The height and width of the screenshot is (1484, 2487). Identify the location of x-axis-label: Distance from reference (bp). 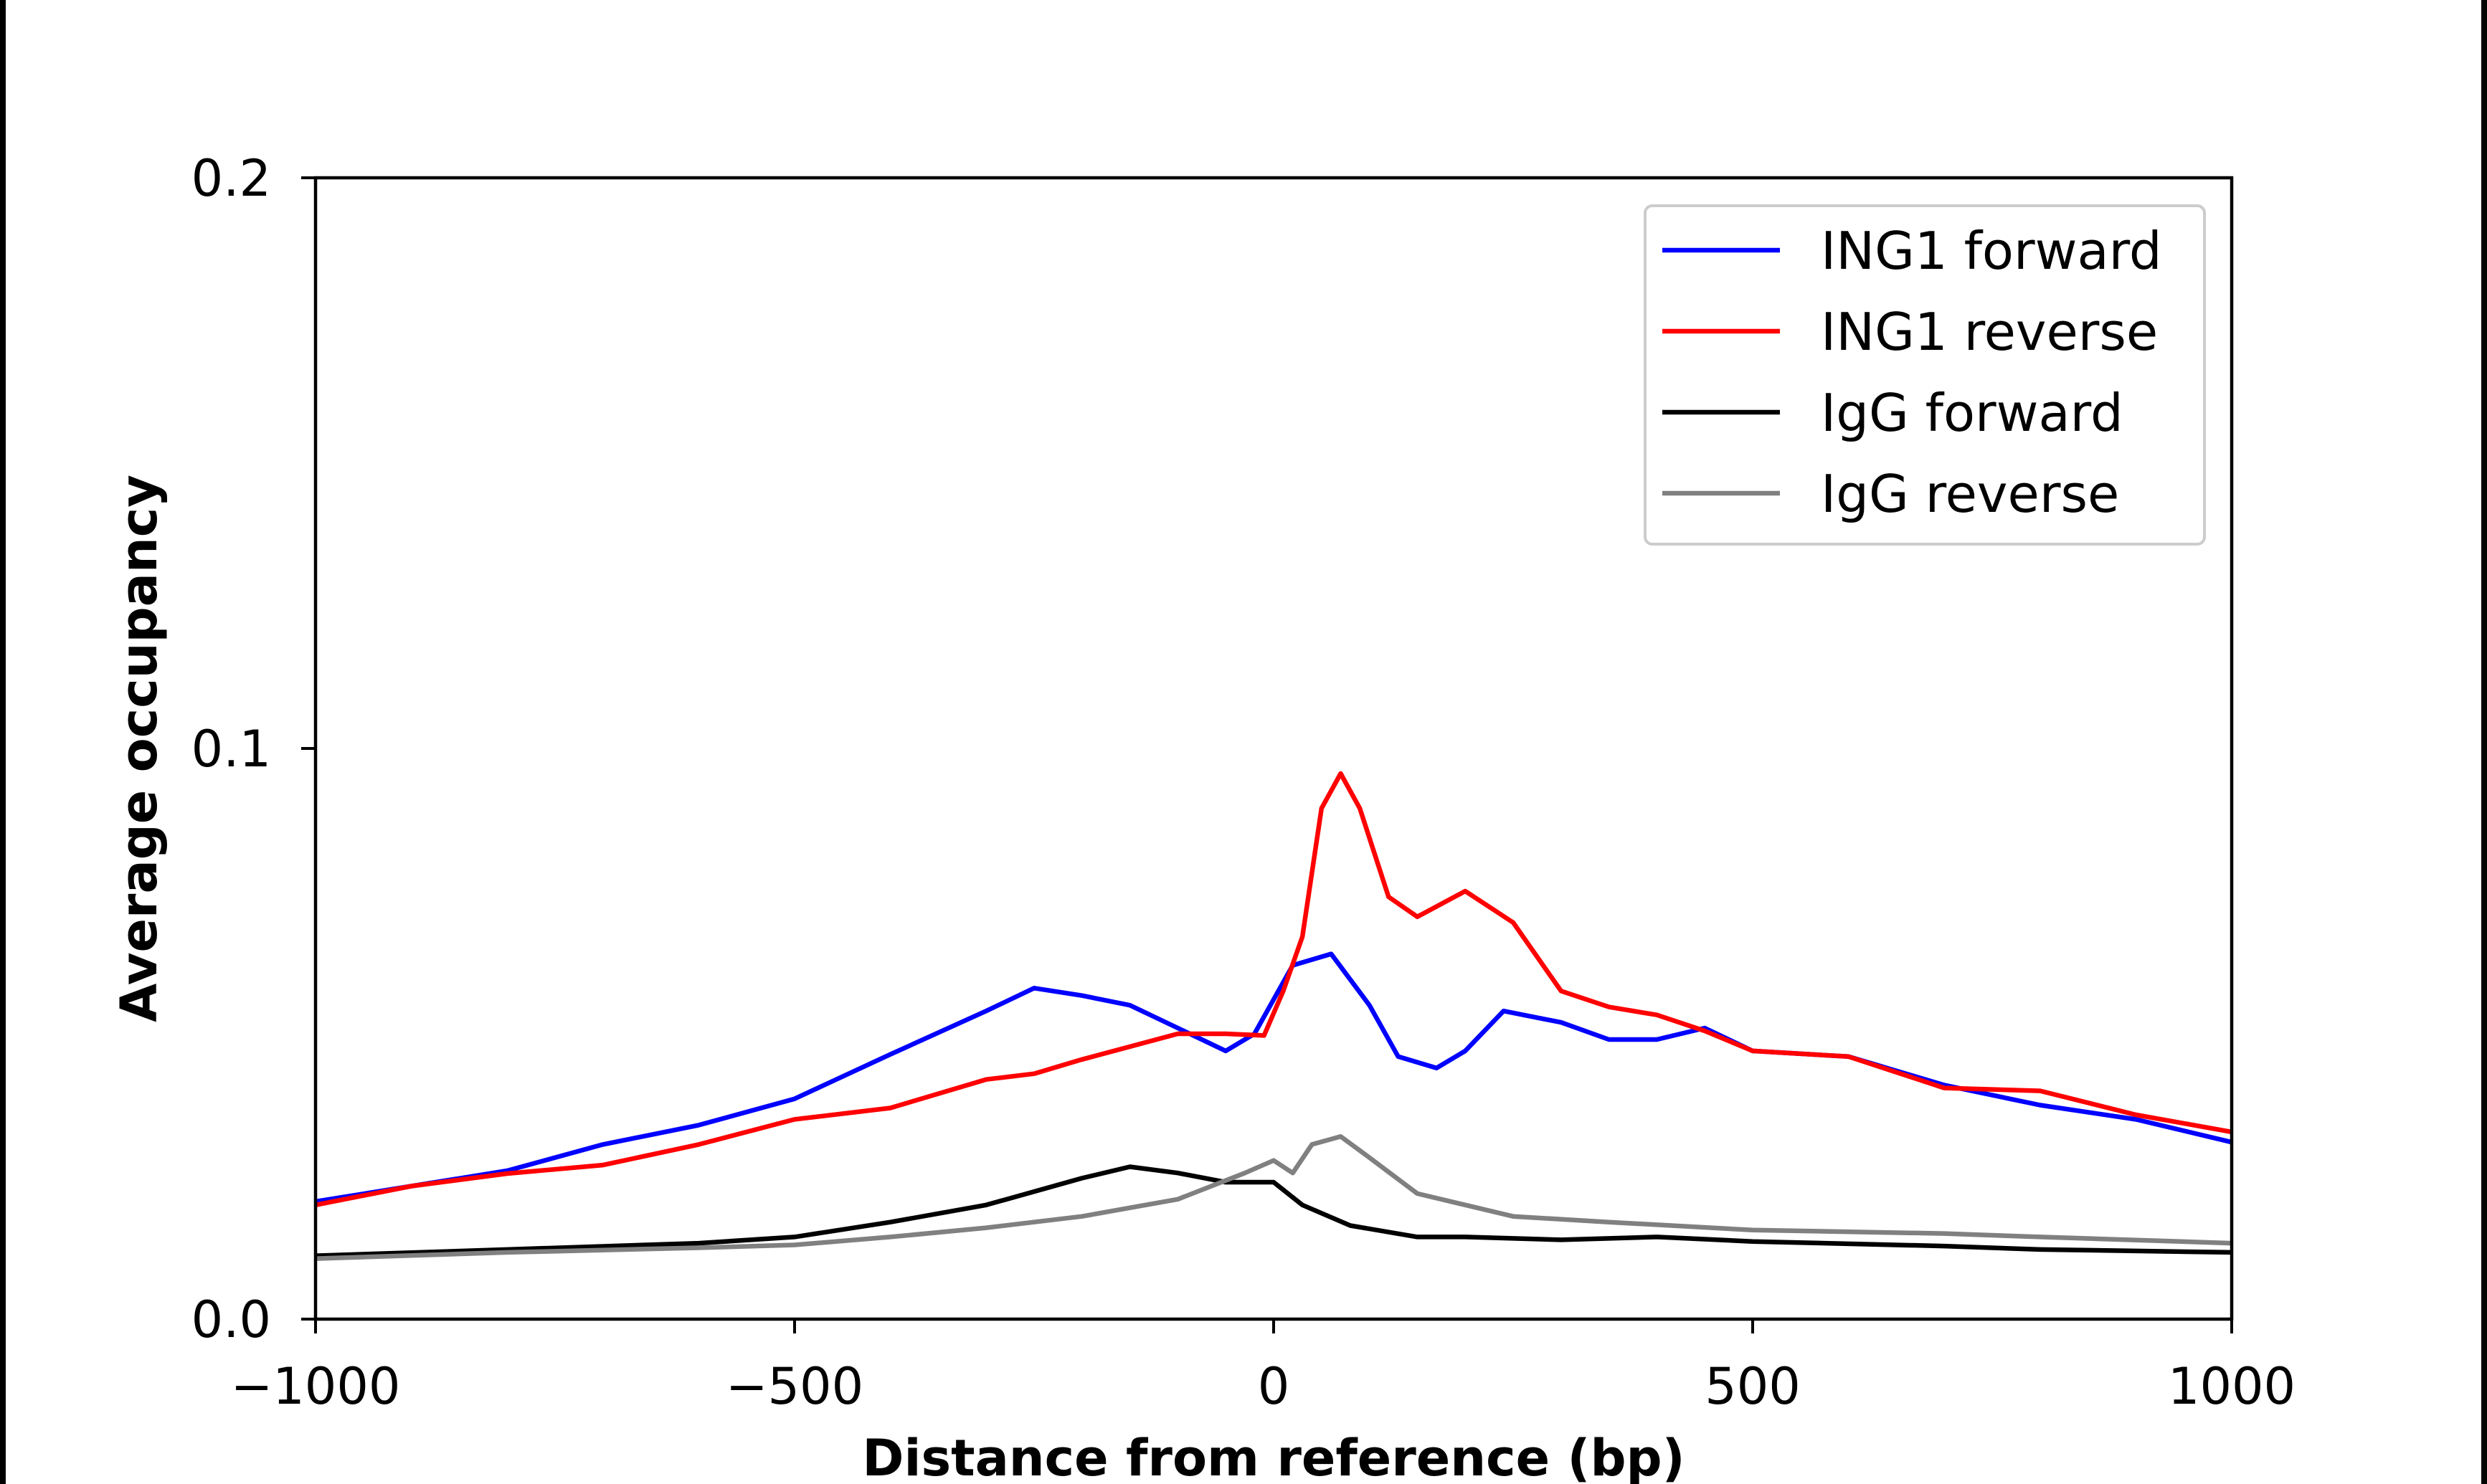
(1273, 1457).